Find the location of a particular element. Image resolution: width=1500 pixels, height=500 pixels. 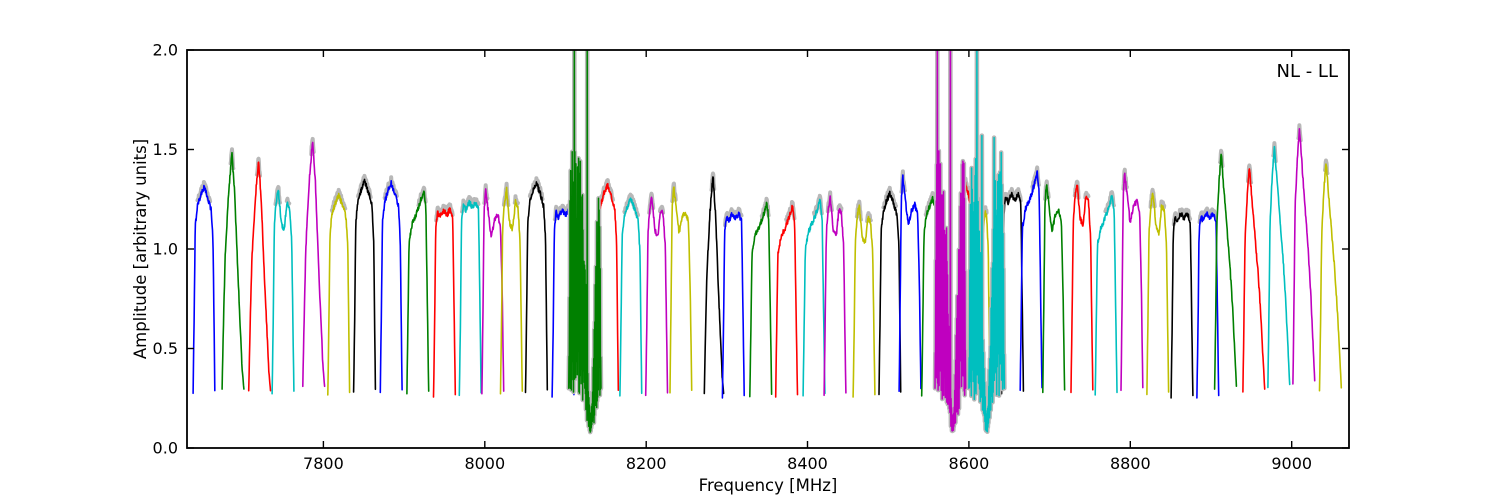

y-axis-label: Amplitude [arbitrary units] is located at coordinates (140, 249).